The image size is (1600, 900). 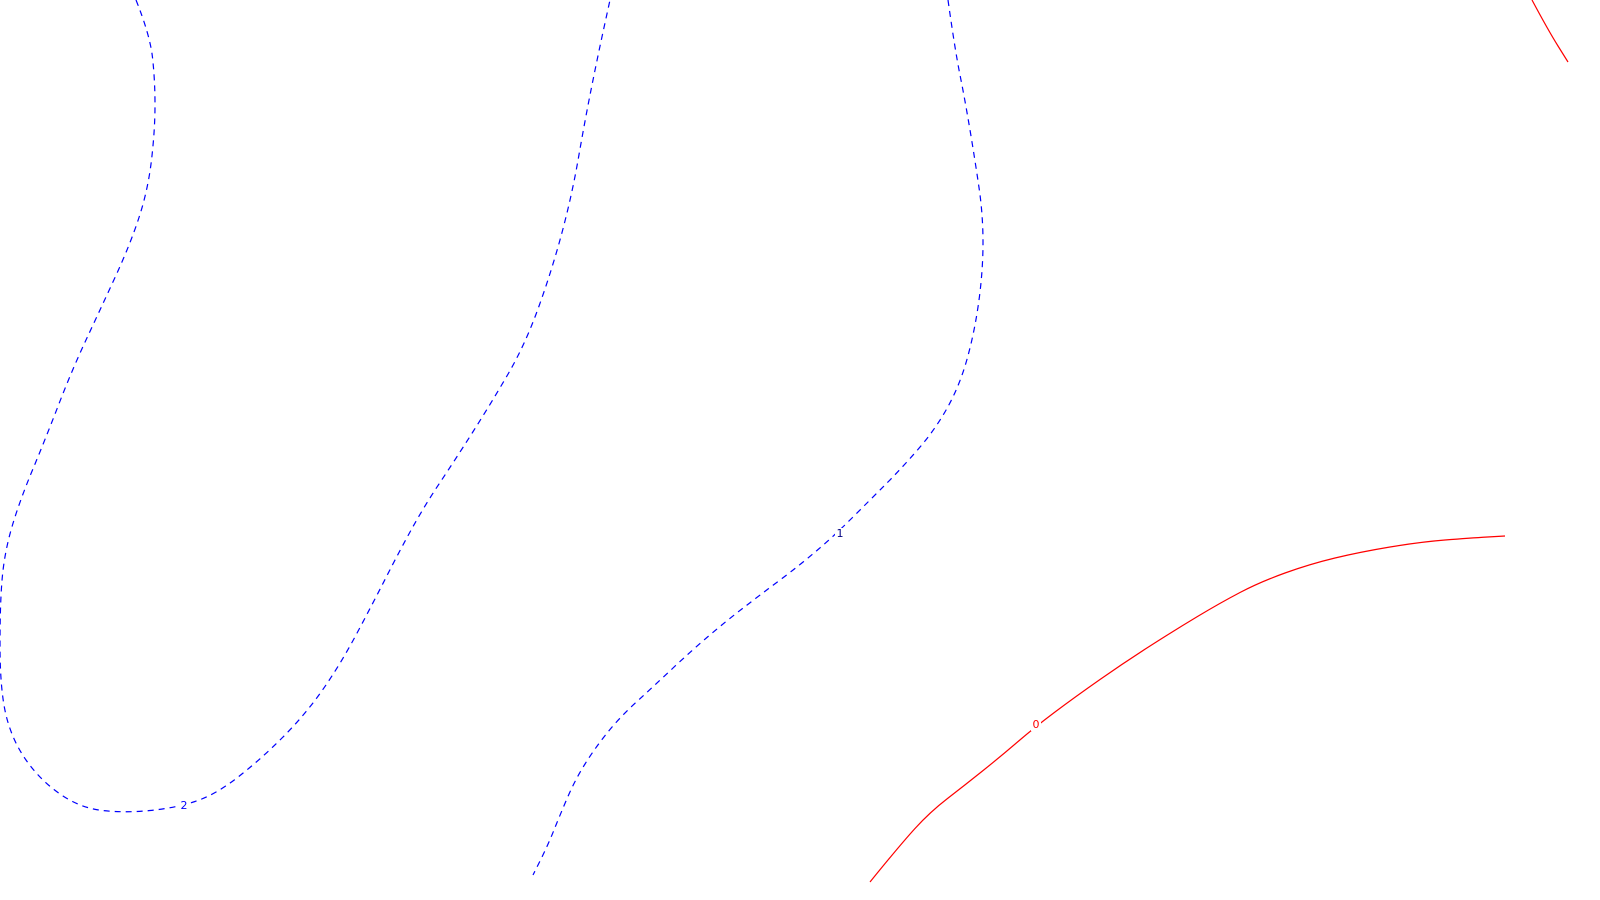 I want to click on contour-label-1: 1, so click(x=840, y=533).